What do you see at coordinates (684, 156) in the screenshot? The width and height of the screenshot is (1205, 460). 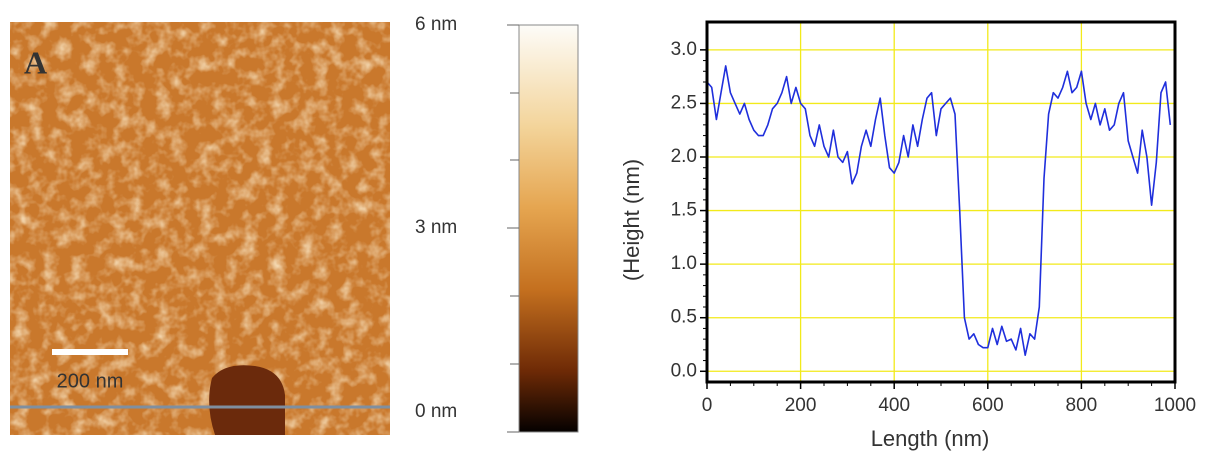 I see `y-tick-label: 2.0` at bounding box center [684, 156].